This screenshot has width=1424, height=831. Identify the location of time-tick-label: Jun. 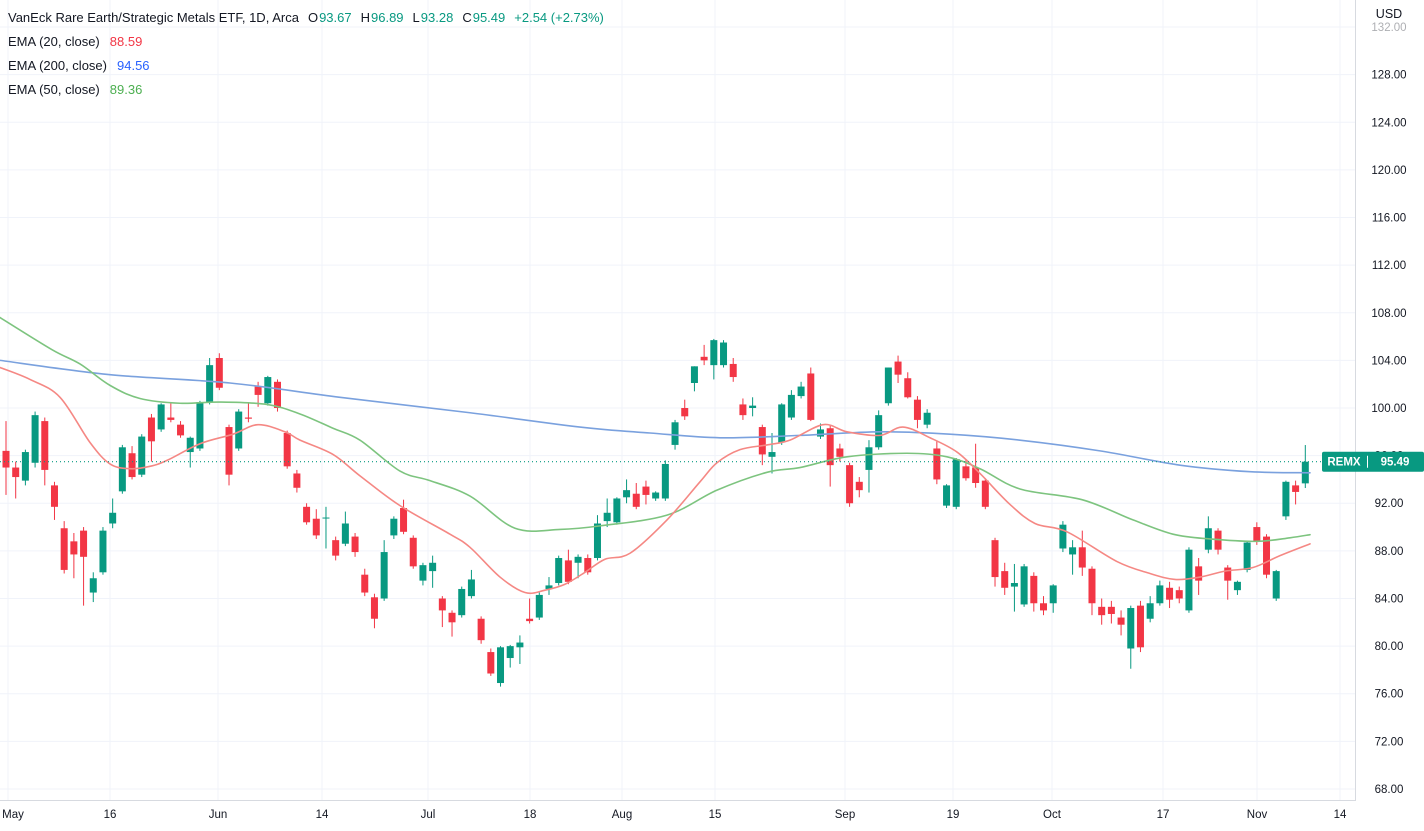
(218, 815).